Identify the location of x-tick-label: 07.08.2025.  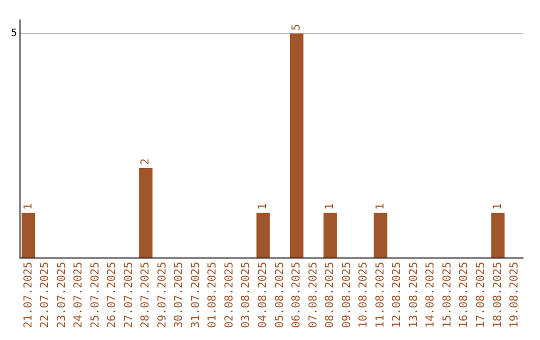
(313, 295).